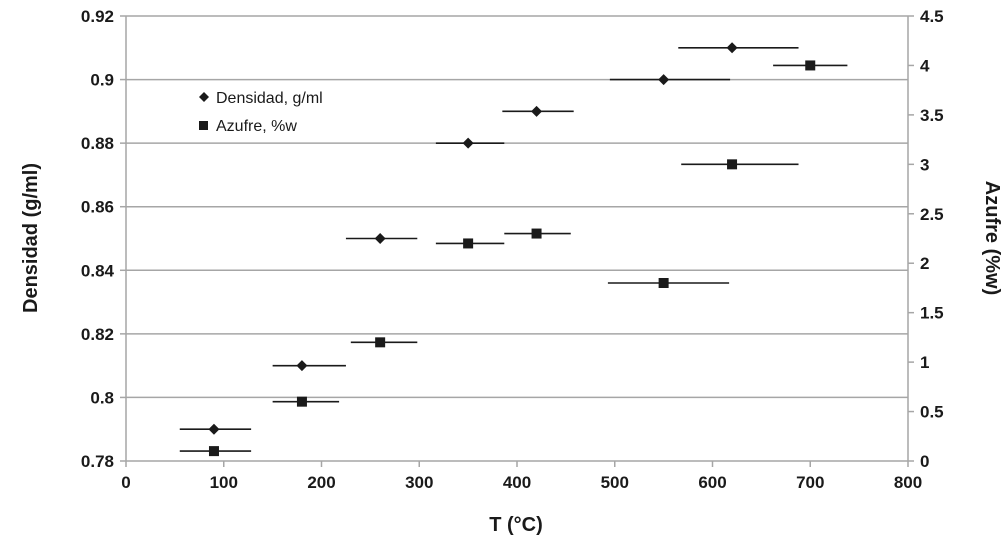 This screenshot has height=541, width=1005. I want to click on x-tick-label: 100, so click(224, 482).